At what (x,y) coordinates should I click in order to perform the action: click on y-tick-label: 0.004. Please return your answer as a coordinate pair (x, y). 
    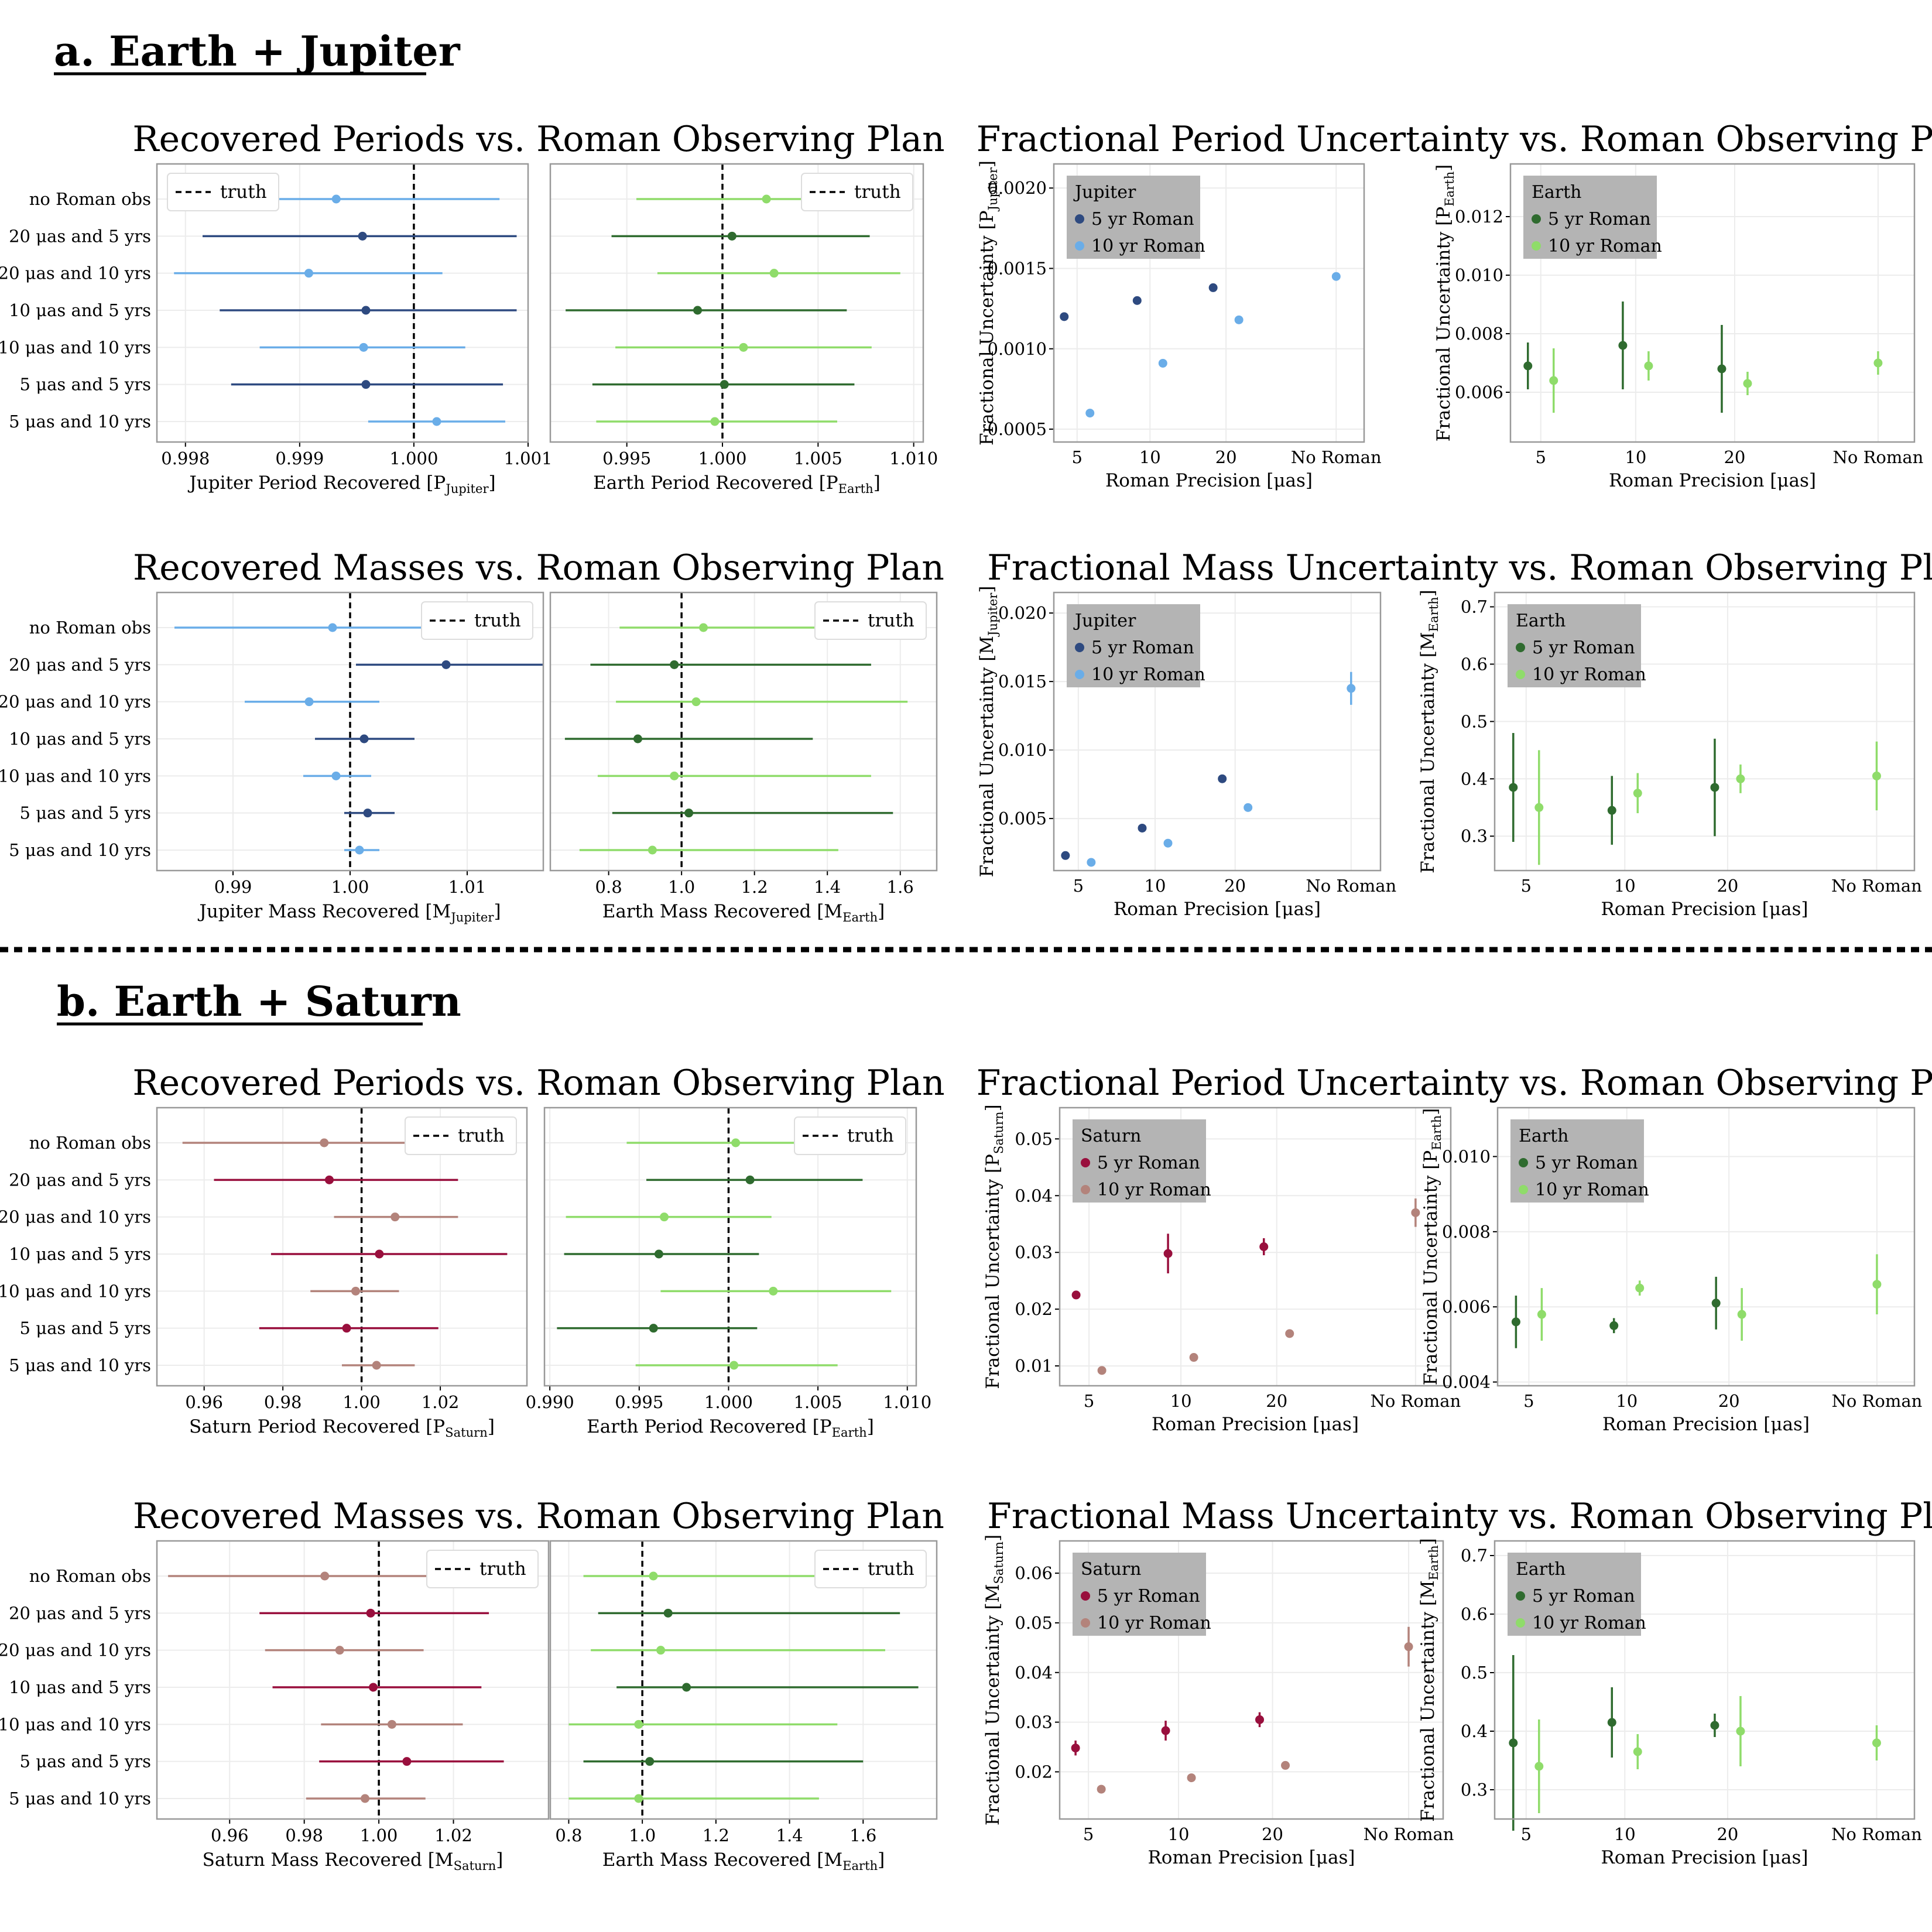
    Looking at the image, I should click on (1466, 1382).